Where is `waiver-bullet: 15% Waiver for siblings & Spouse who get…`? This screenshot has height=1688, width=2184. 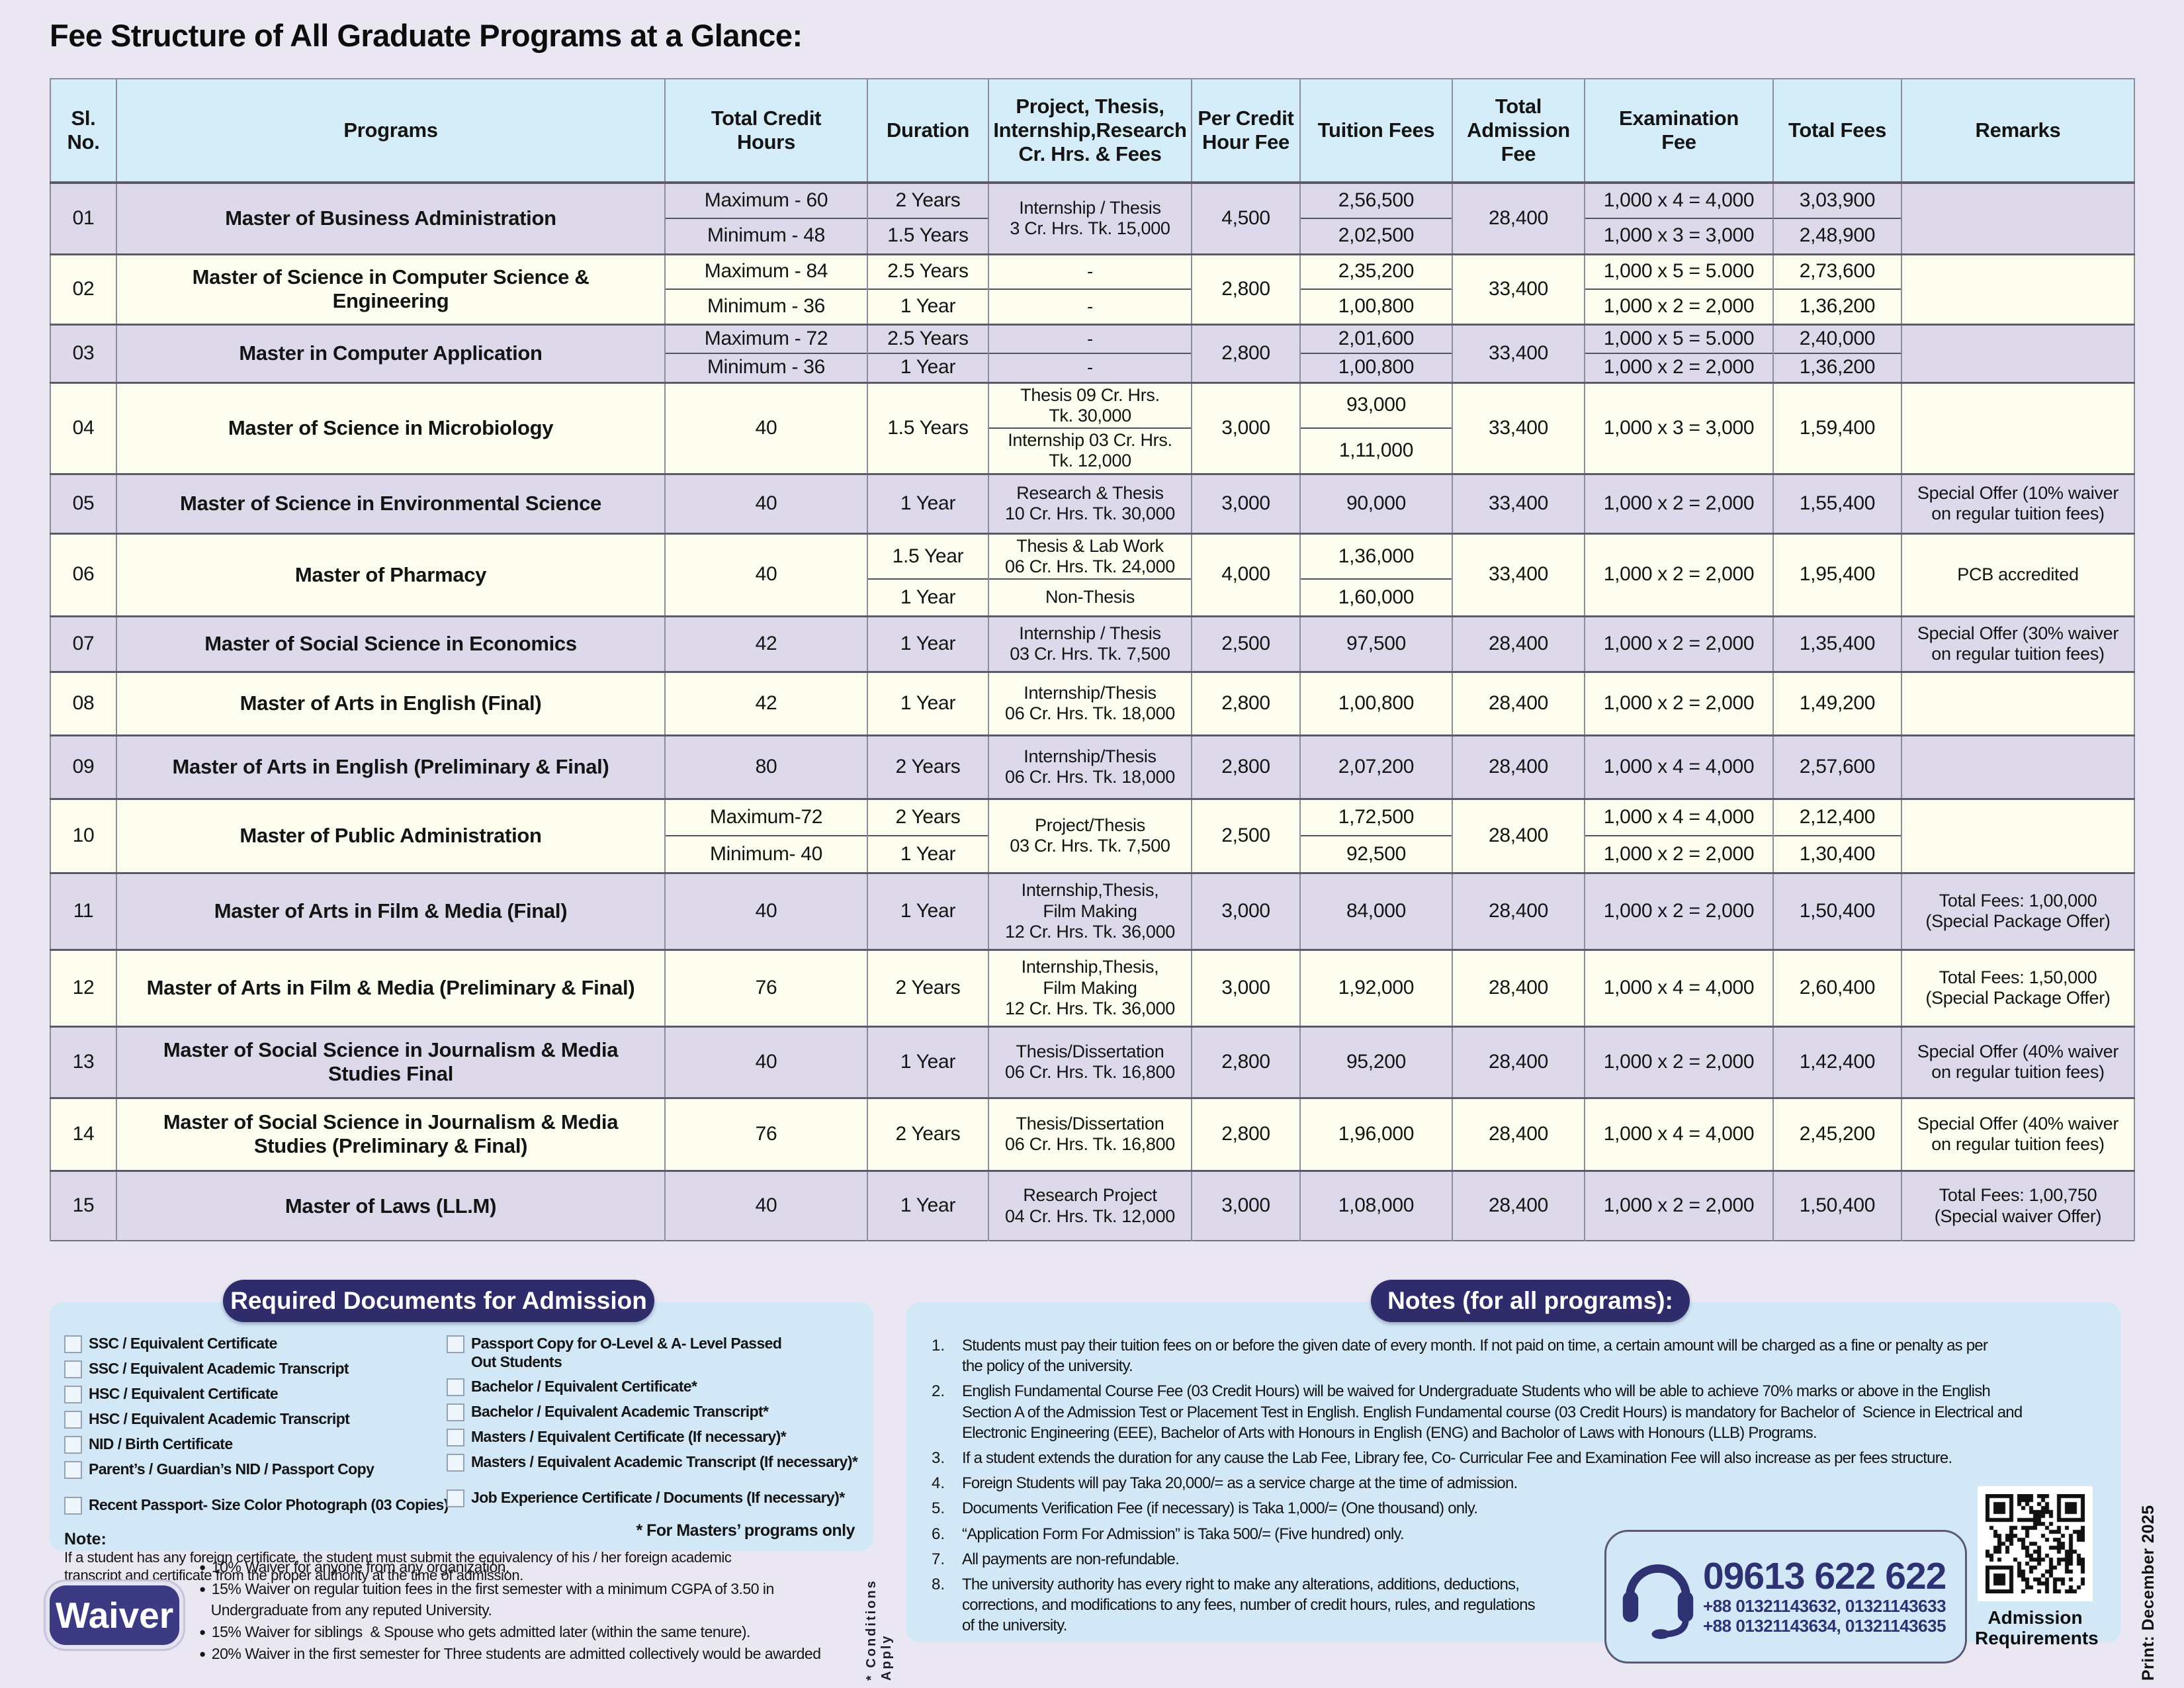 waiver-bullet: 15% Waiver for siblings & Spouse who get… is located at coordinates (530, 1632).